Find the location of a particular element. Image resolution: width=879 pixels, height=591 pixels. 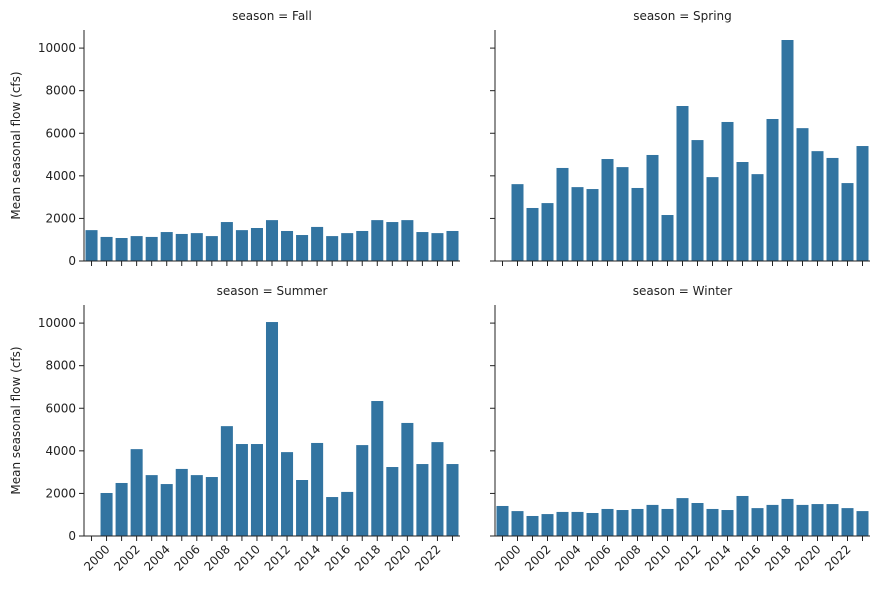

x-tick-label: 2014 is located at coordinates (307, 557).